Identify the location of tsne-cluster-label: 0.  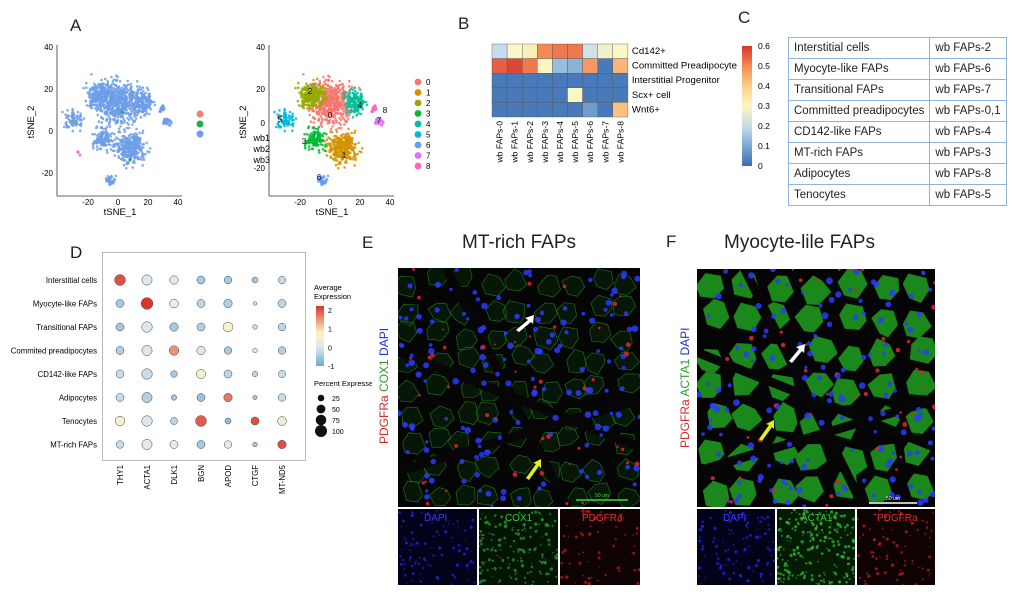
(330, 115).